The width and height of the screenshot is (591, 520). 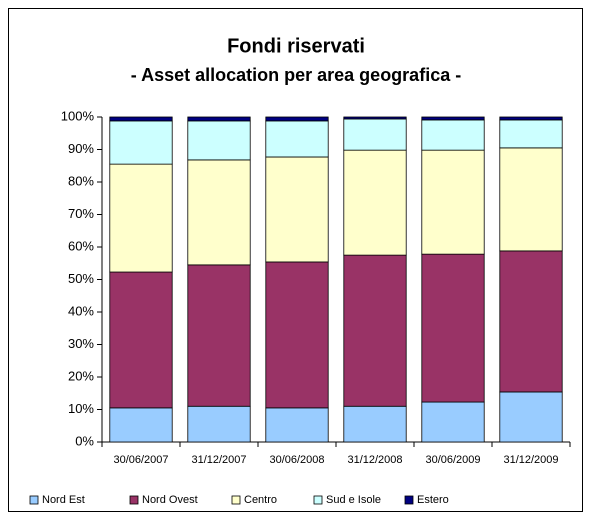 I want to click on chart-subtitle: - Asset allocation per area geografica -, so click(x=296, y=75).